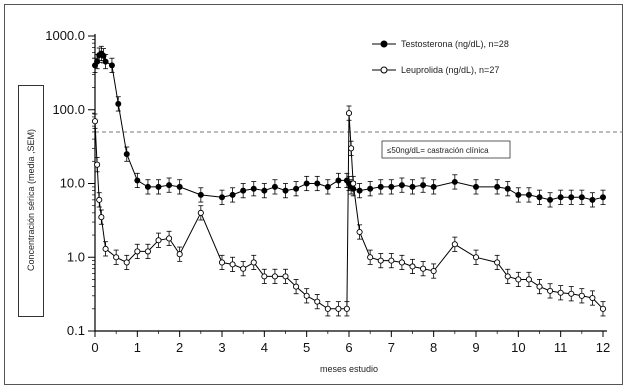 The height and width of the screenshot is (390, 629). Describe the element at coordinates (221, 347) in the screenshot. I see `x-tick-label: 3` at that location.